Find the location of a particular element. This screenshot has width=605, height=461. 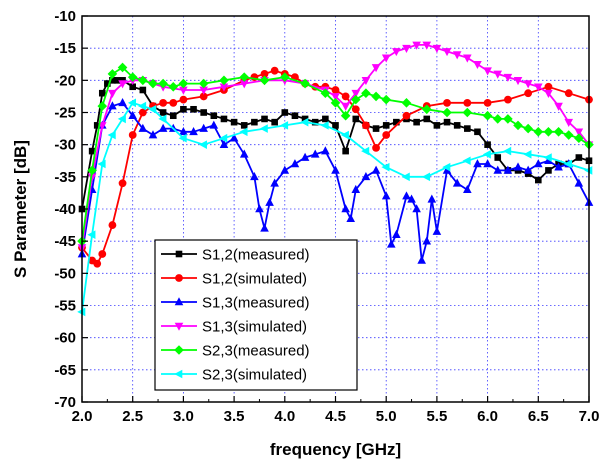

x-tick-label: 6.0 is located at coordinates (487, 416).